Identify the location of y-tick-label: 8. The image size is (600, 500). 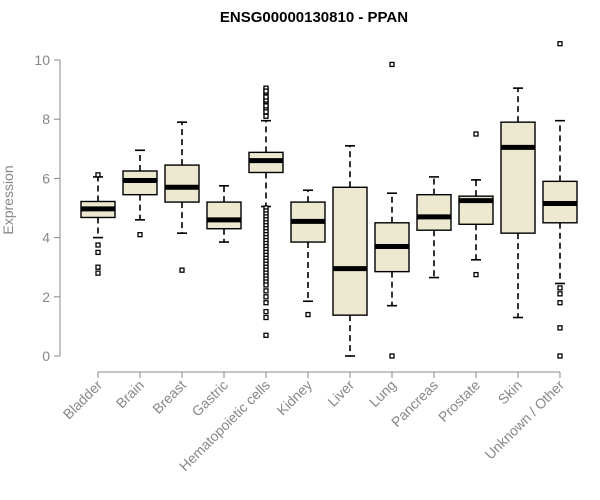
(46, 119).